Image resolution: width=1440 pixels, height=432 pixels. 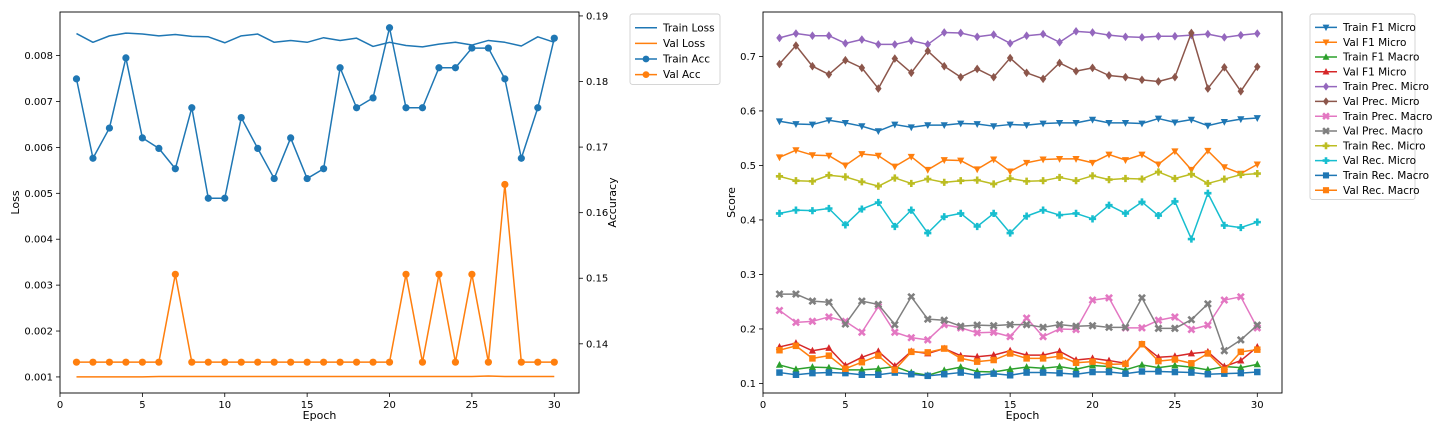 What do you see at coordinates (593, 180) in the screenshot?
I see `accuracy-y-ticks: 0.14 0.15 0.16 0.17 0.18 0.19` at bounding box center [593, 180].